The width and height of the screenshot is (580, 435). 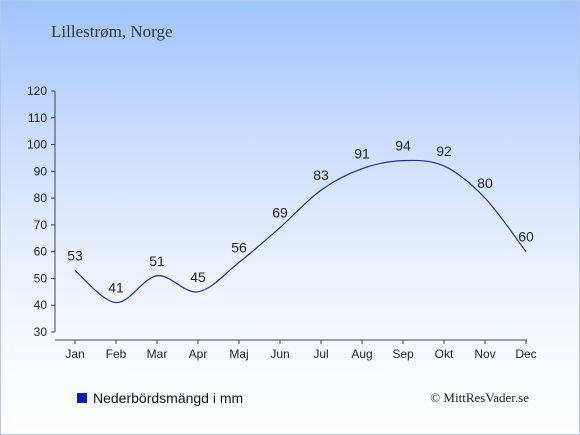 What do you see at coordinates (320, 354) in the screenshot?
I see `x-tick-label: Jul` at bounding box center [320, 354].